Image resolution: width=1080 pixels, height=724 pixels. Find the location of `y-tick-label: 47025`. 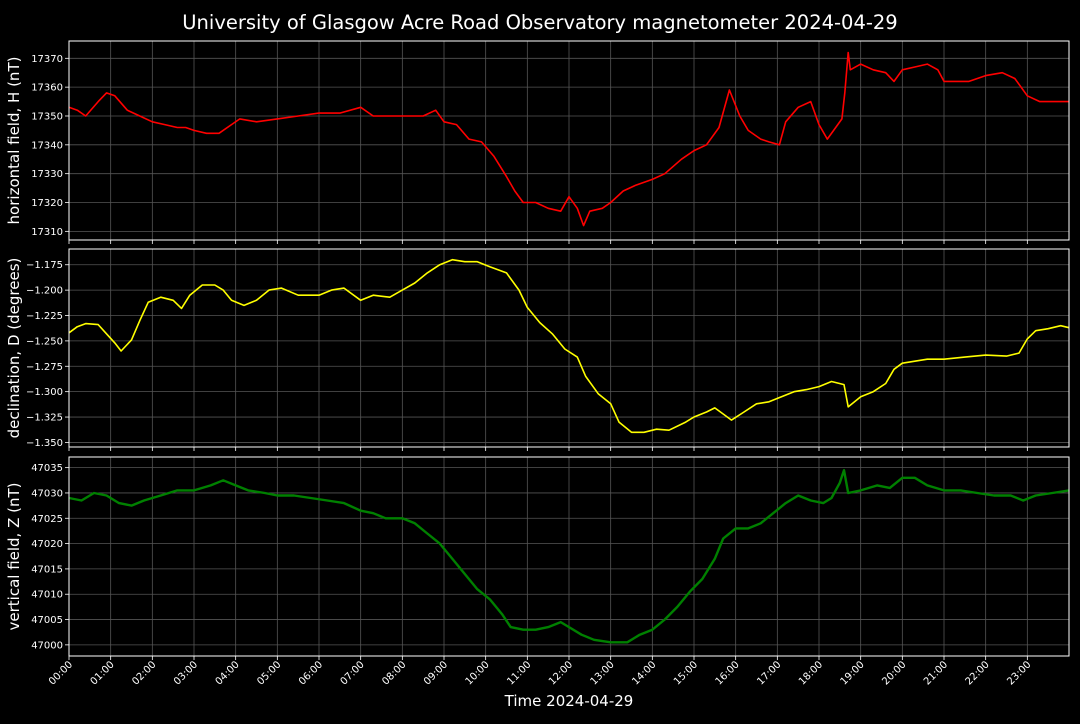

y-tick-label: 47025 is located at coordinates (47, 519).